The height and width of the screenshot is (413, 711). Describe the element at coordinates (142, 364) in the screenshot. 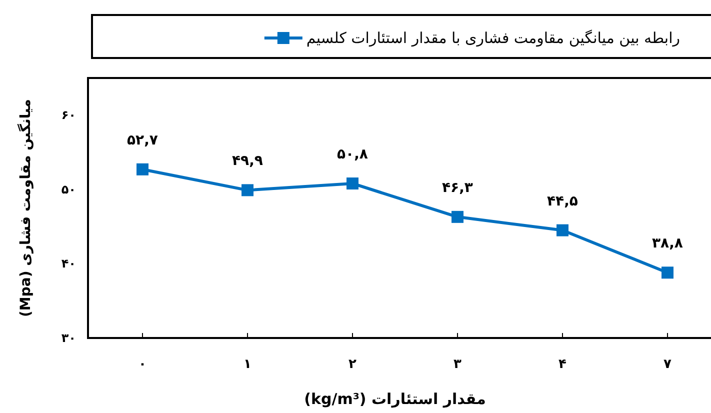

I see `x-tick-label: ۰` at that location.